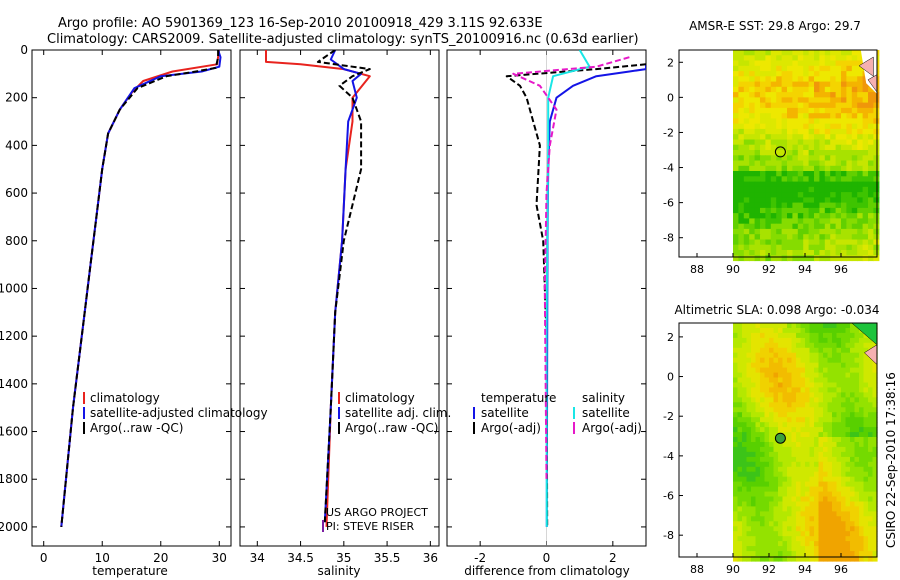 The width and height of the screenshot is (900, 580). Describe the element at coordinates (780, 152) in the screenshot. I see `argo-location-marker` at that location.